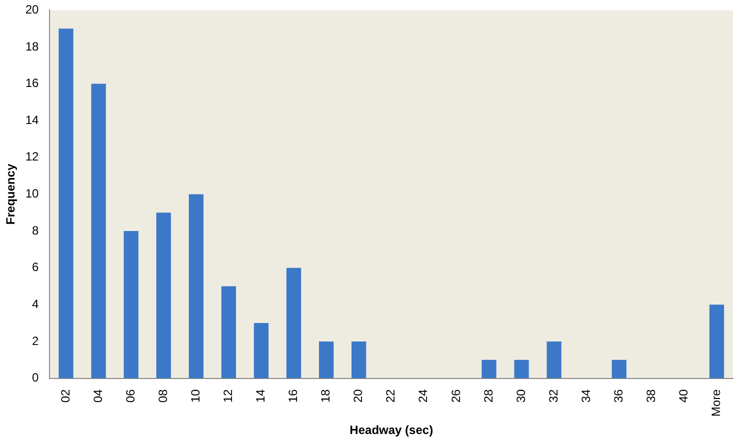 The height and width of the screenshot is (442, 739). What do you see at coordinates (32, 83) in the screenshot?
I see `y-tick-label: 16` at bounding box center [32, 83].